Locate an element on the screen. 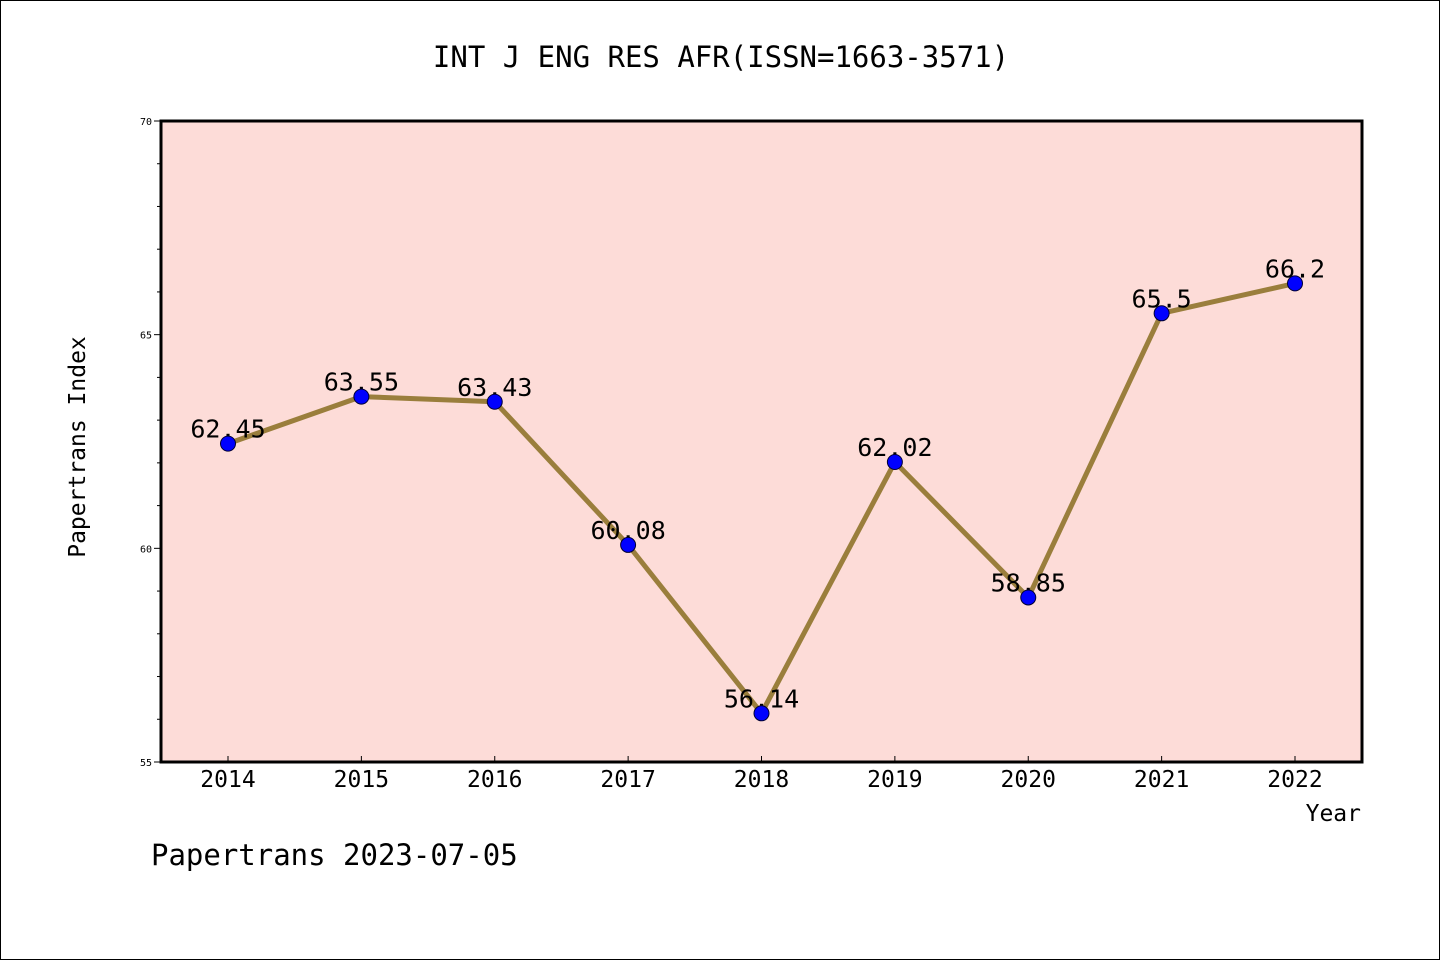 This screenshot has width=1440, height=961. x-tick-label: 2019 is located at coordinates (894, 780).